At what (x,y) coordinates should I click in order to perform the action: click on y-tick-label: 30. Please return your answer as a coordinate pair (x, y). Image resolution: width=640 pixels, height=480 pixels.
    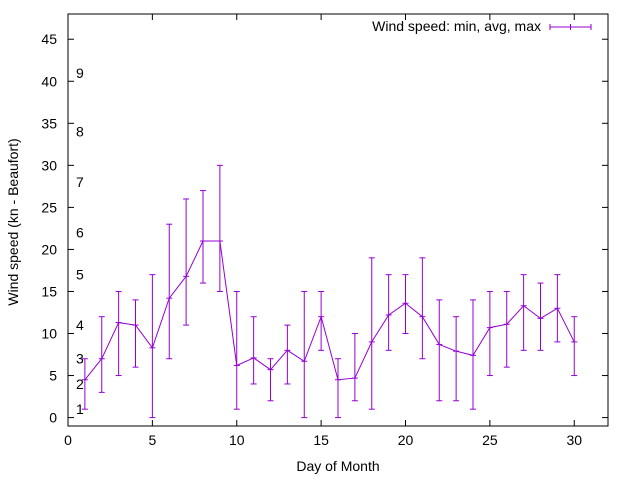
    Looking at the image, I should click on (49, 165).